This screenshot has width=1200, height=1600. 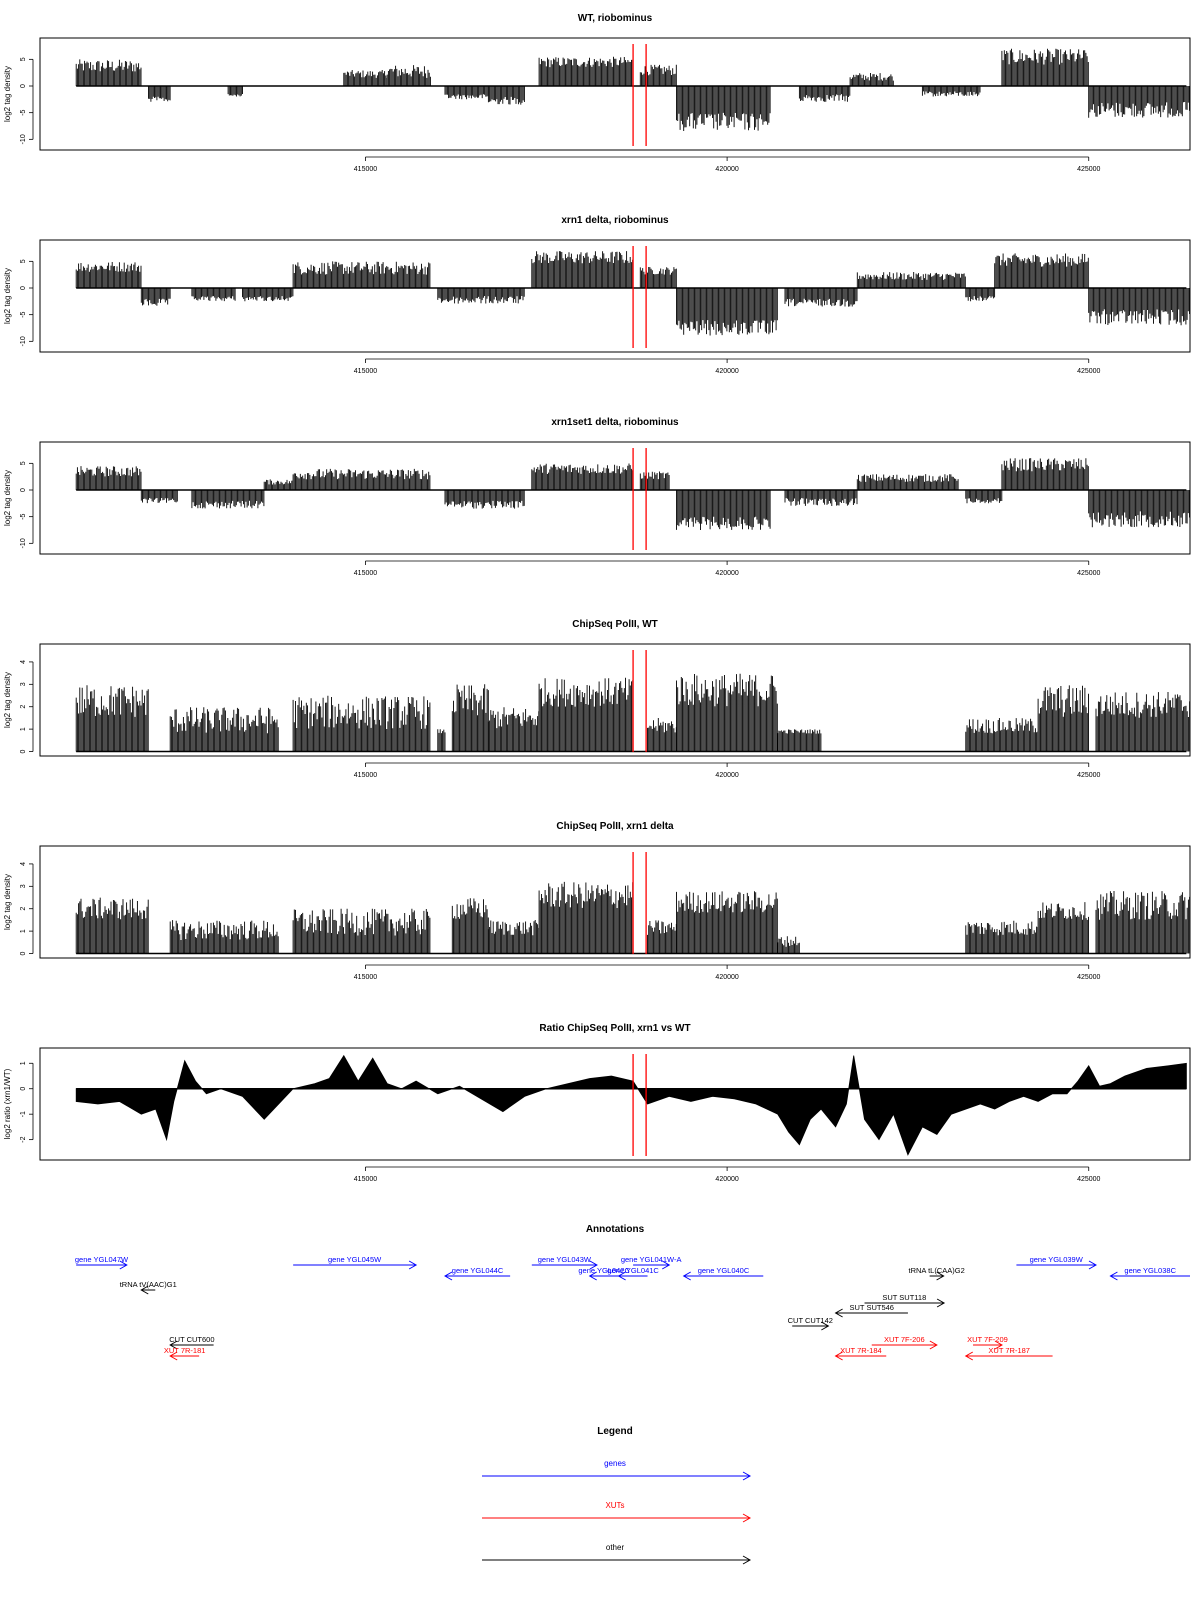 I want to click on chart-title: Ratio ChipSeq PolII, xrn1 vs WT, so click(x=614, y=1028).